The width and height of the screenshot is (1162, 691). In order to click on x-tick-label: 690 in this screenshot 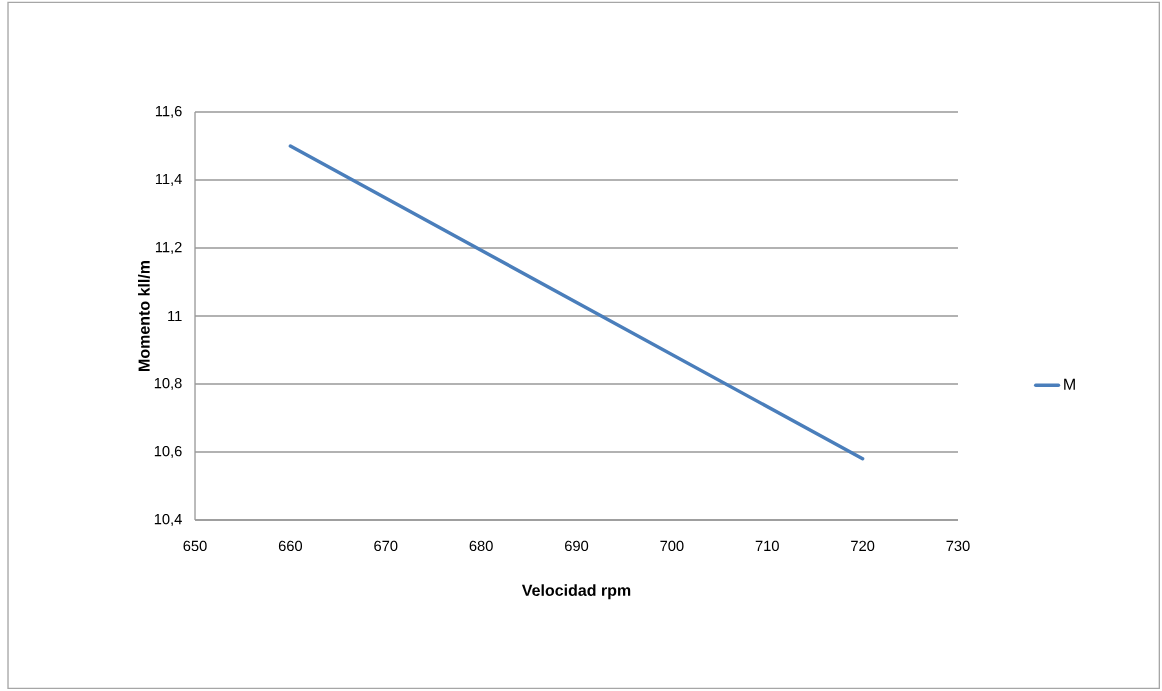, I will do `click(577, 546)`.